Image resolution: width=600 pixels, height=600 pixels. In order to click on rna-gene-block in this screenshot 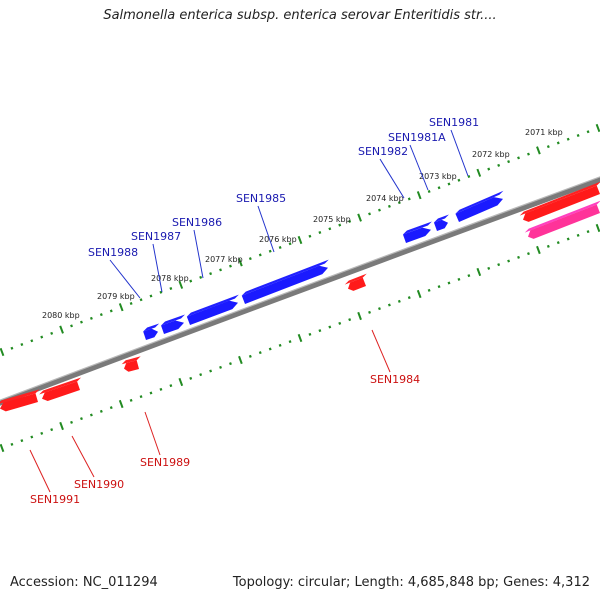, I will do `click(564, 221)`.